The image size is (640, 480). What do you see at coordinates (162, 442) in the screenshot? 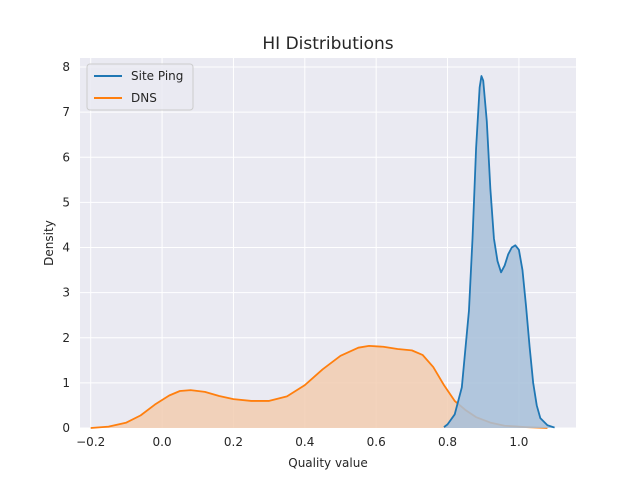
I see `x-tick-label: 0.0` at bounding box center [162, 442].